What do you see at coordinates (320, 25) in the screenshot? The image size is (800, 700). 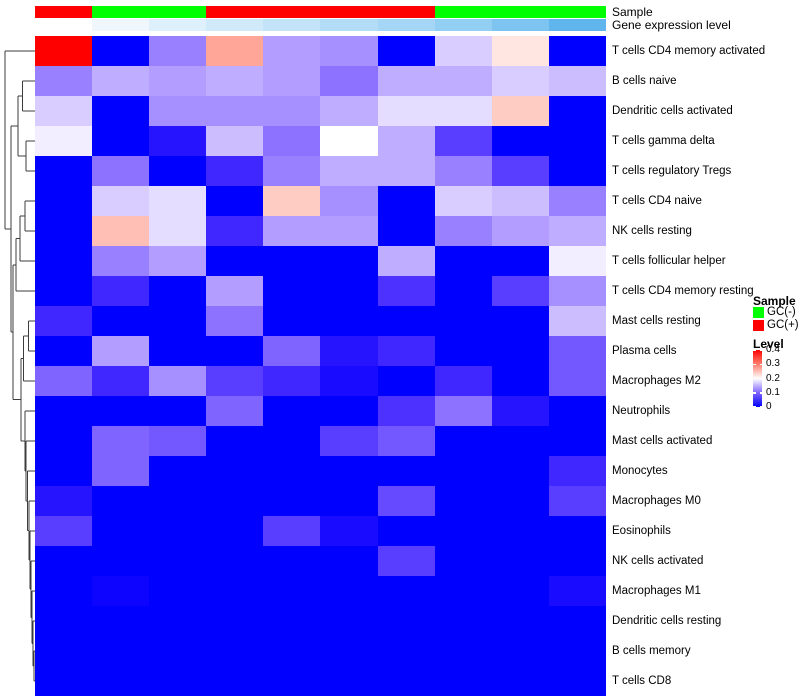 I see `annotation-bar-gene-expression` at bounding box center [320, 25].